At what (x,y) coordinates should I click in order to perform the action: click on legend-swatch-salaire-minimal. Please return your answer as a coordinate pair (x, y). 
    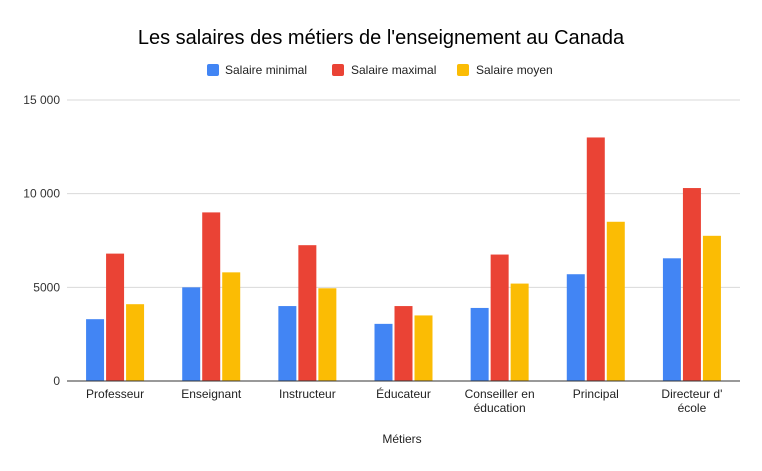
    Looking at the image, I should click on (213, 70).